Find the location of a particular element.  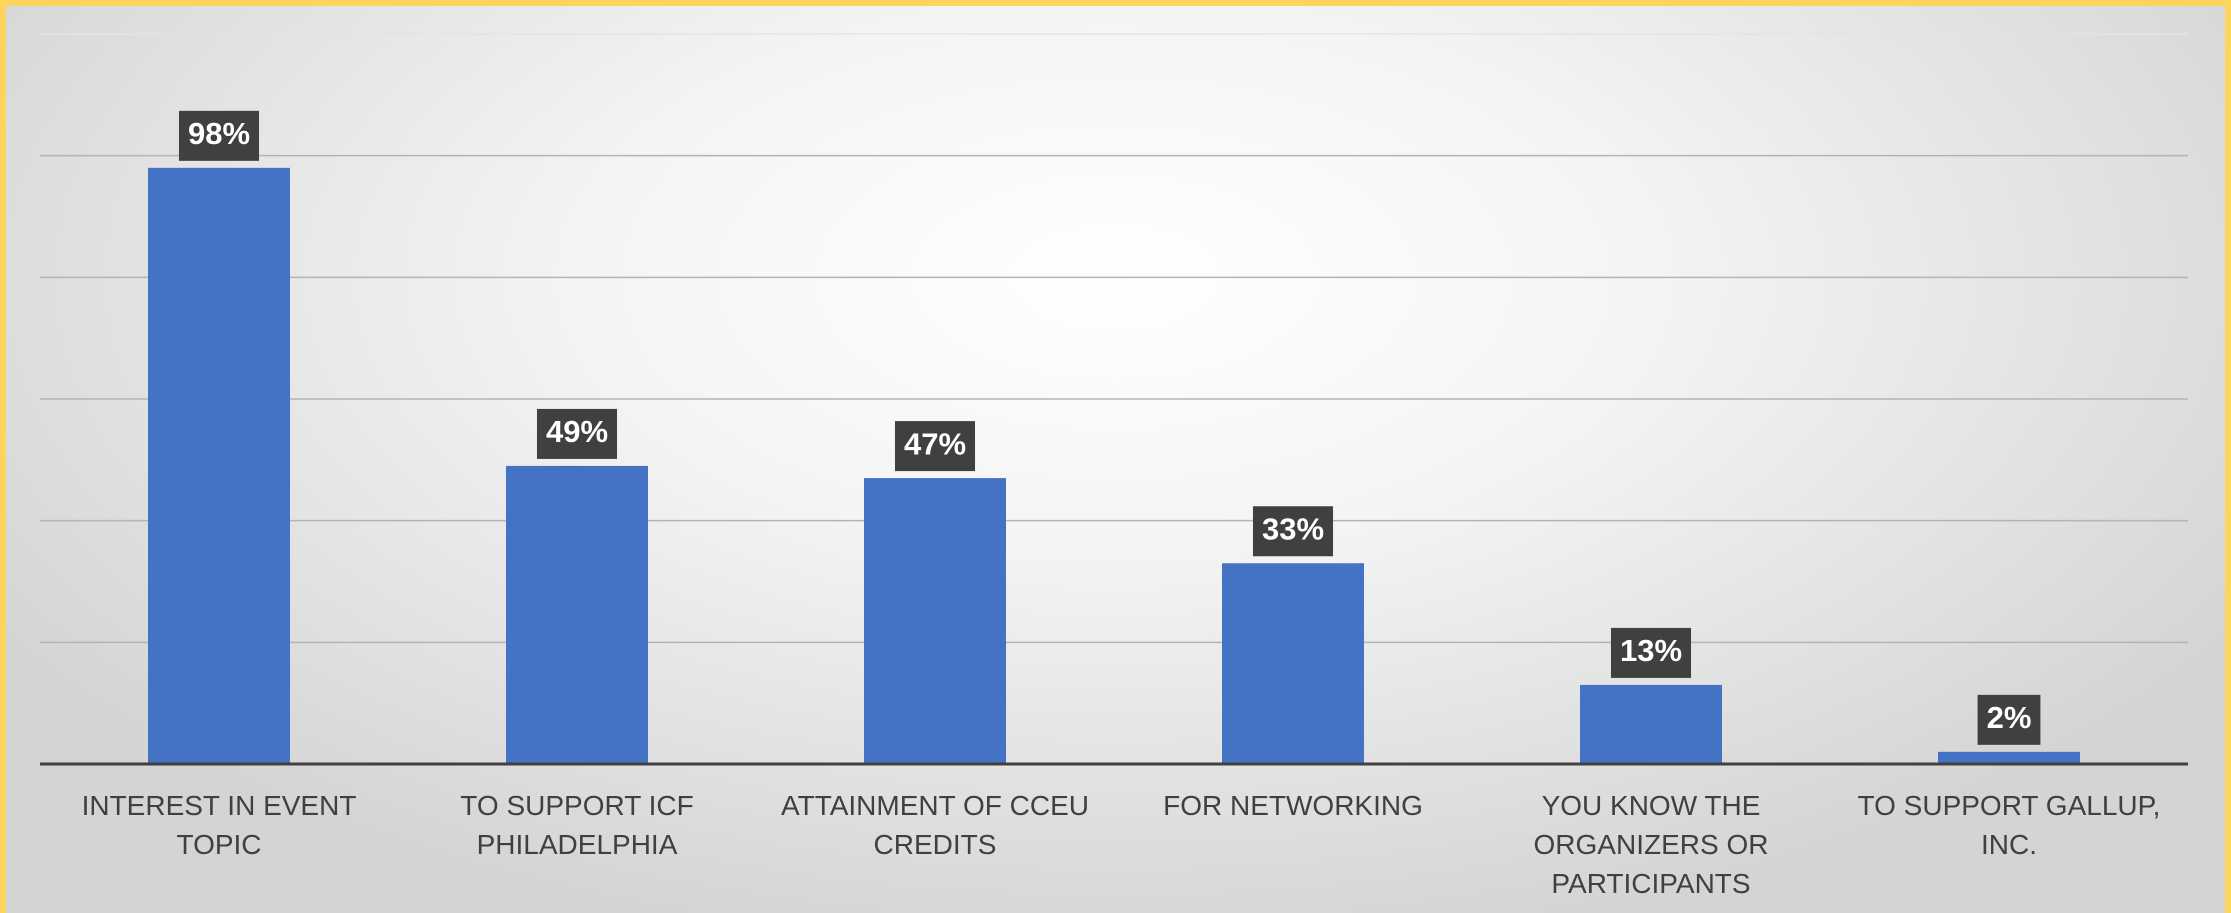

value-label: 49% is located at coordinates (577, 431).